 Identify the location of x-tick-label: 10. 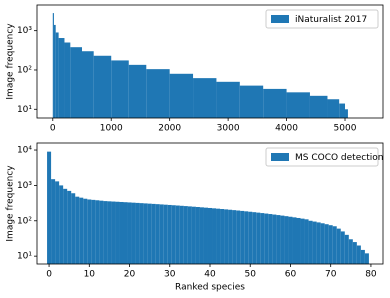
(90, 275).